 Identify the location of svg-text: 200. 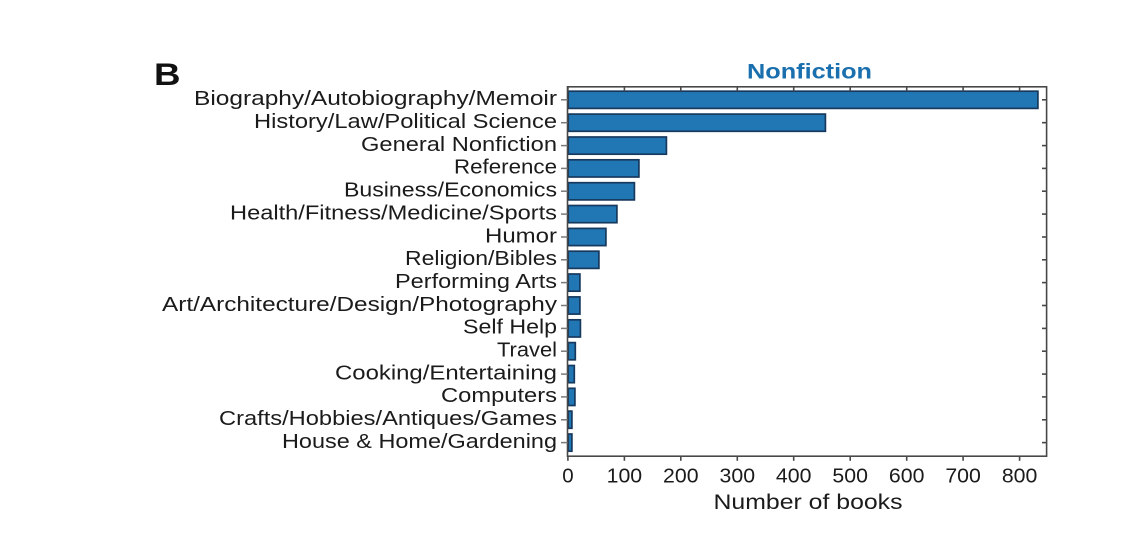
(681, 476).